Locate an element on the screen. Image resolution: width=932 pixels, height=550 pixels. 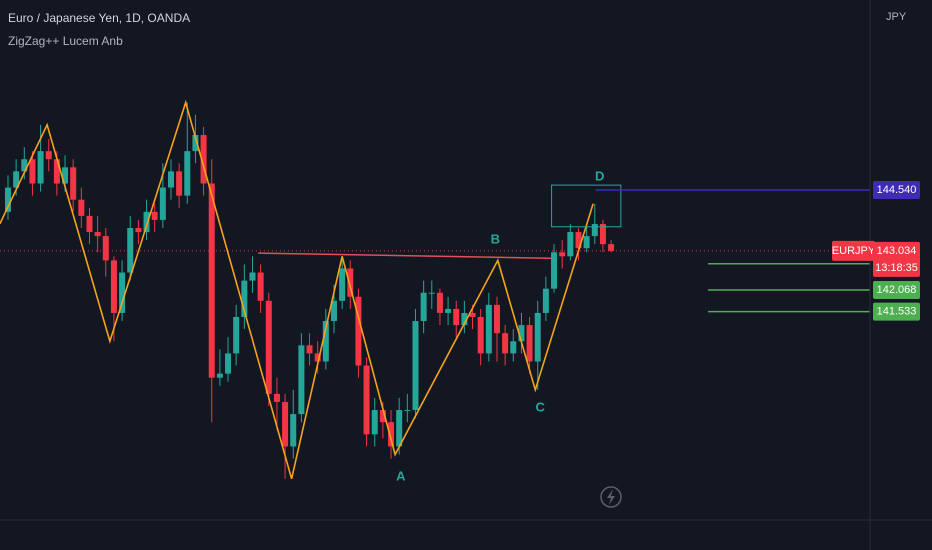
level-label: 141.533 is located at coordinates (897, 312).